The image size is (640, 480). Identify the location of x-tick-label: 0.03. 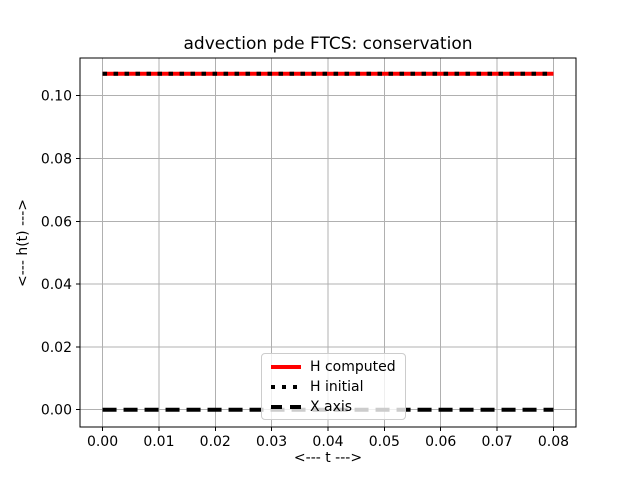
(271, 442).